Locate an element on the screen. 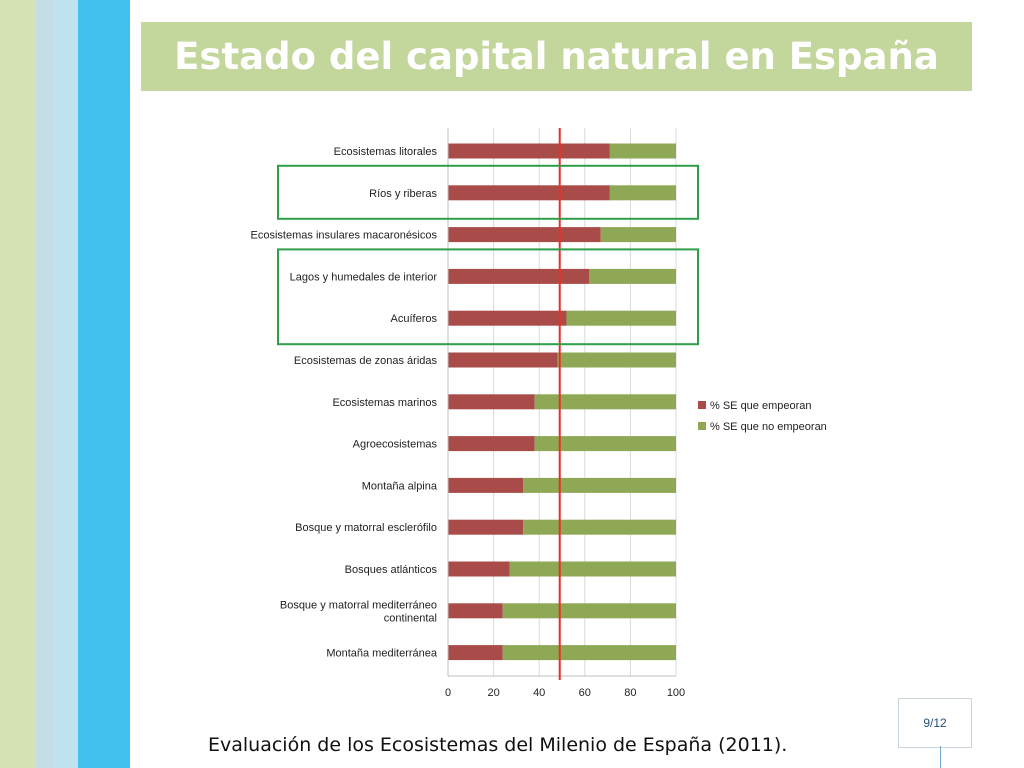 The width and height of the screenshot is (1024, 768). page-number-box: 9/12 is located at coordinates (935, 723).